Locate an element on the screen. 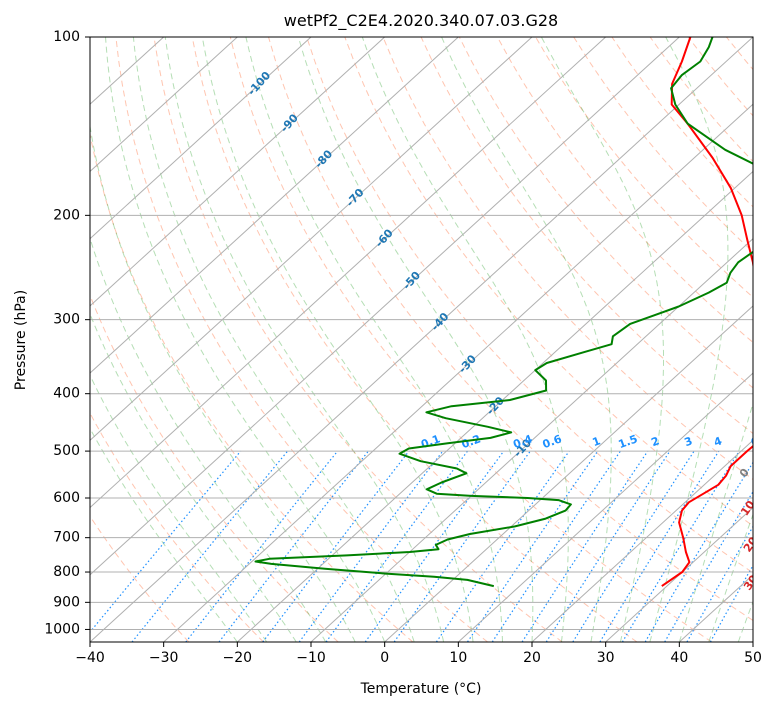  y-tick-label: 400 is located at coordinates (66, 394).